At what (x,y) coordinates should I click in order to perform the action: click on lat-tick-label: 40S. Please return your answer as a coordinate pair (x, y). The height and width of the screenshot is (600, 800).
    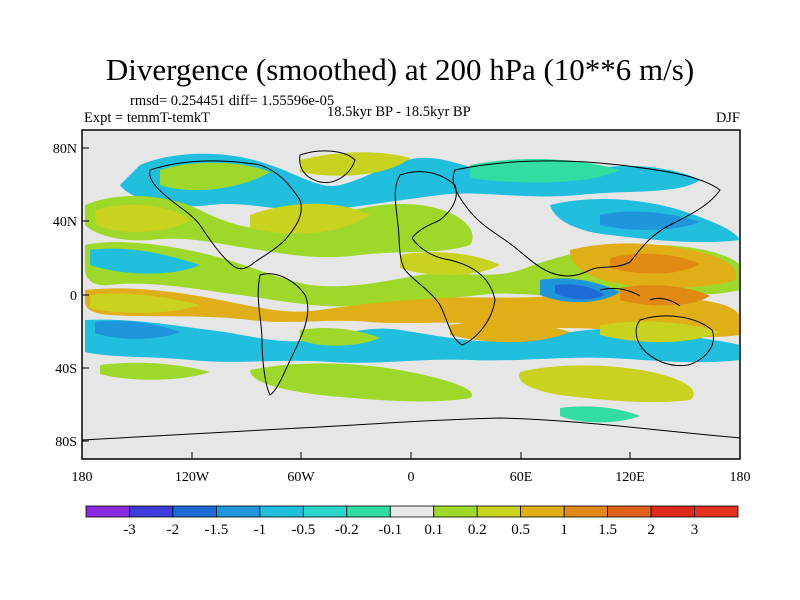
    Looking at the image, I should click on (66, 369).